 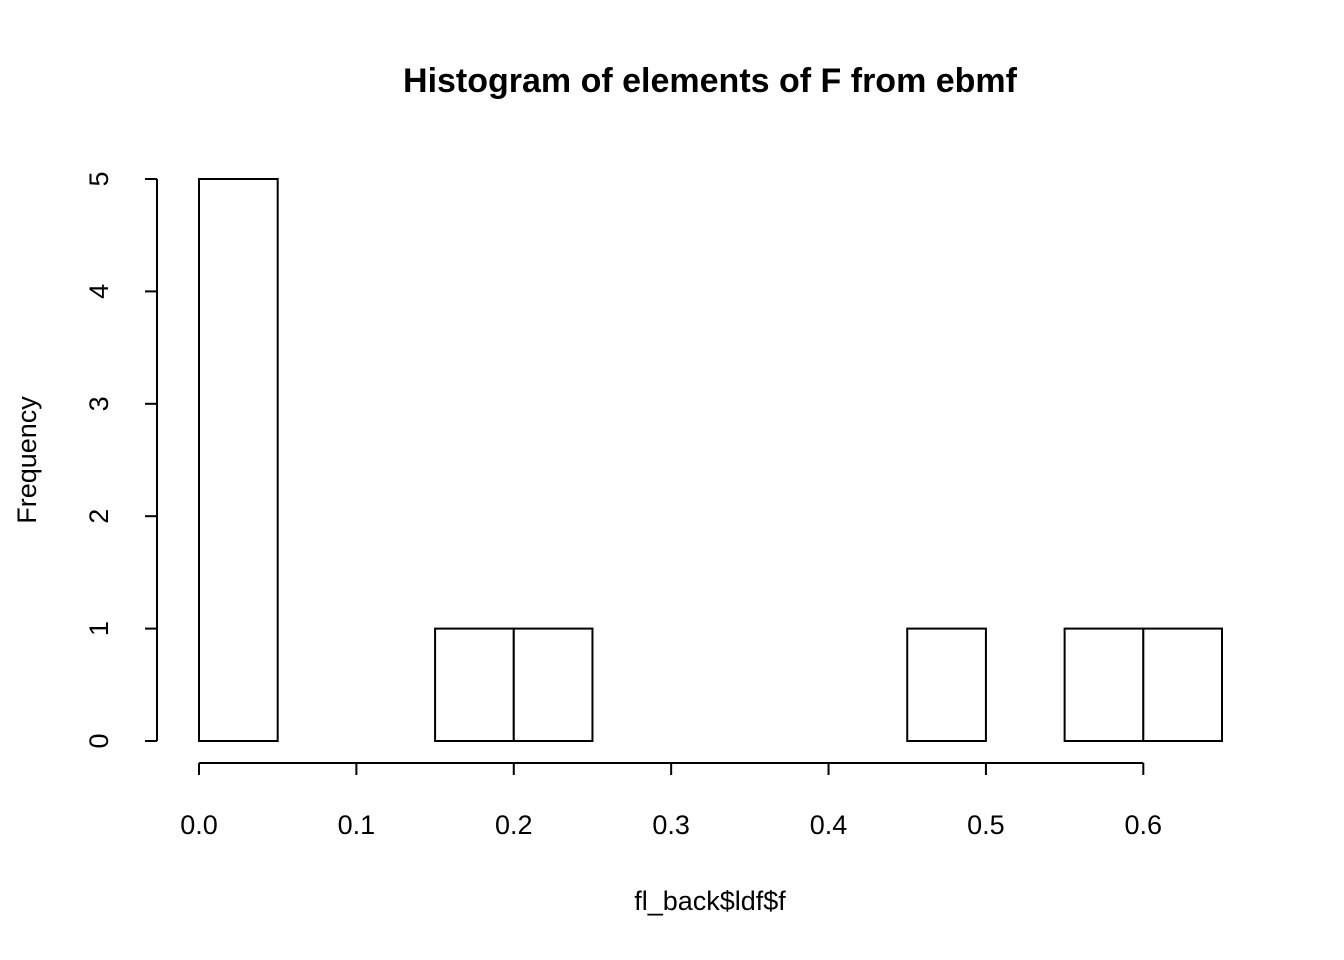 What do you see at coordinates (99, 628) in the screenshot?
I see `y-tick-label: 1` at bounding box center [99, 628].